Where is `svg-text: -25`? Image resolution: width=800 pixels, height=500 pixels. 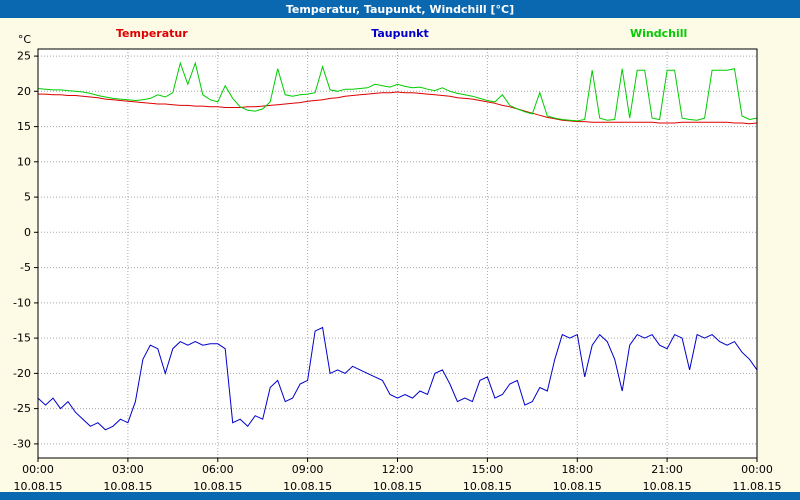 svg-text: -25 is located at coordinates (22, 408).